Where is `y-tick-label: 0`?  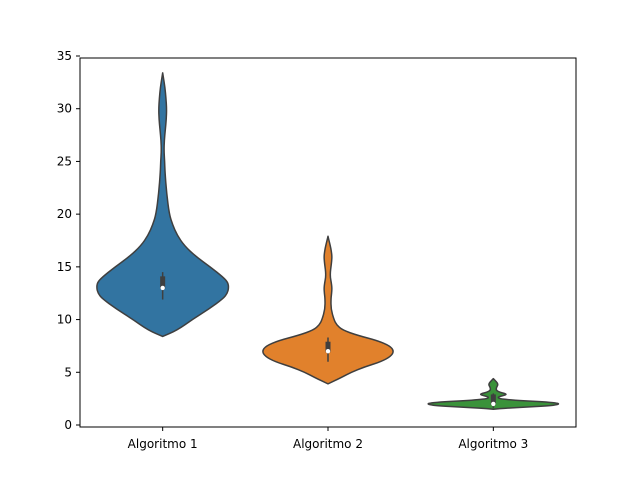 y-tick-label: 0 is located at coordinates (68, 425).